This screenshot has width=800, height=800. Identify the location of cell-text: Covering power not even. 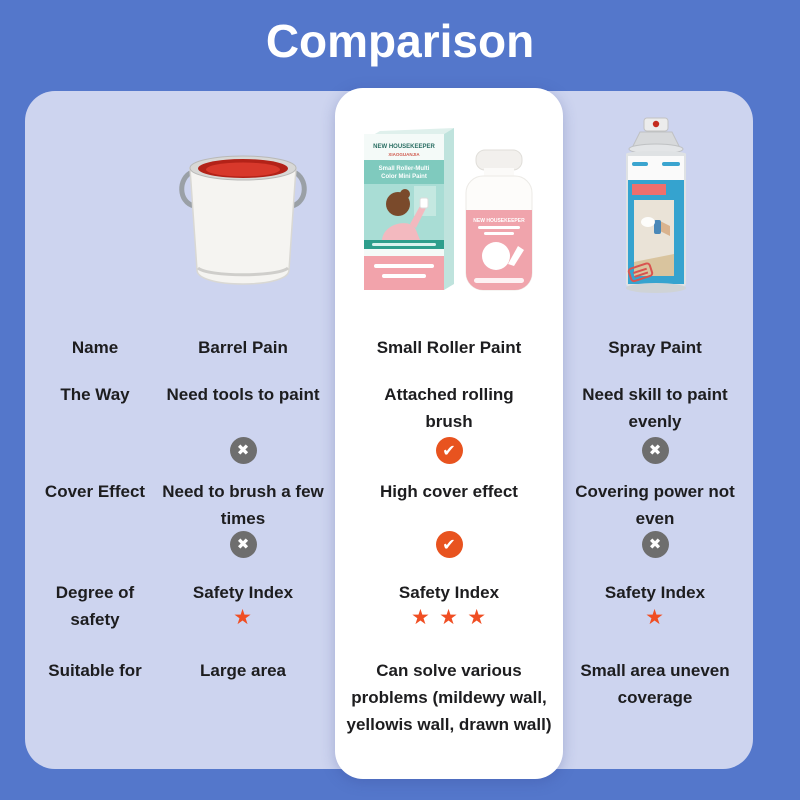
(655, 505).